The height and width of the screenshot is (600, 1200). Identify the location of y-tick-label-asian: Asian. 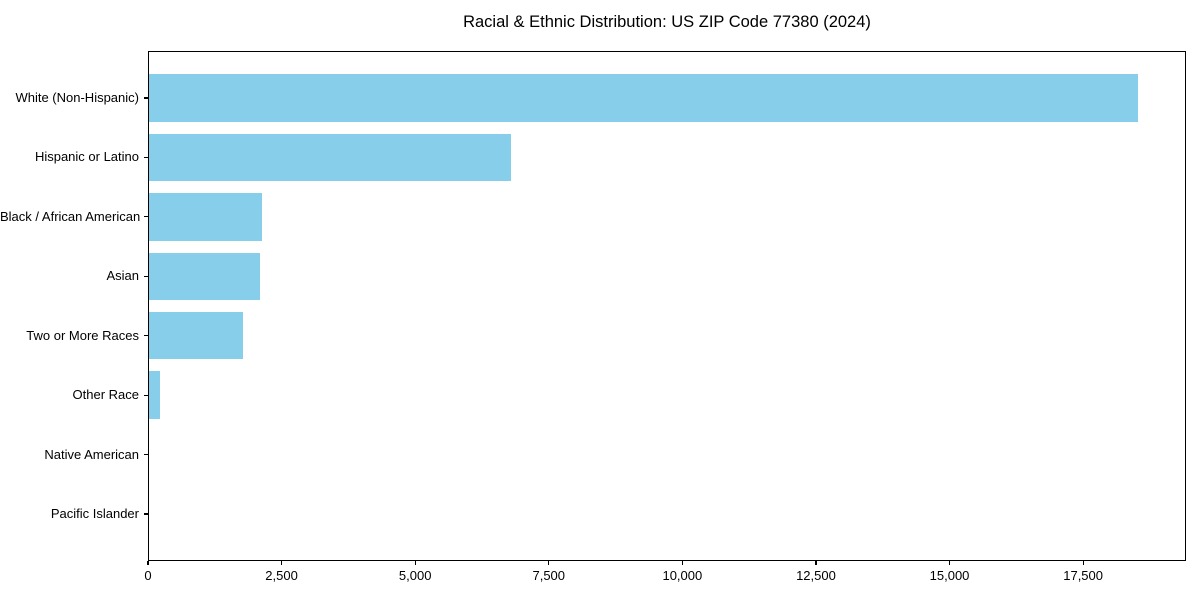
(122, 276).